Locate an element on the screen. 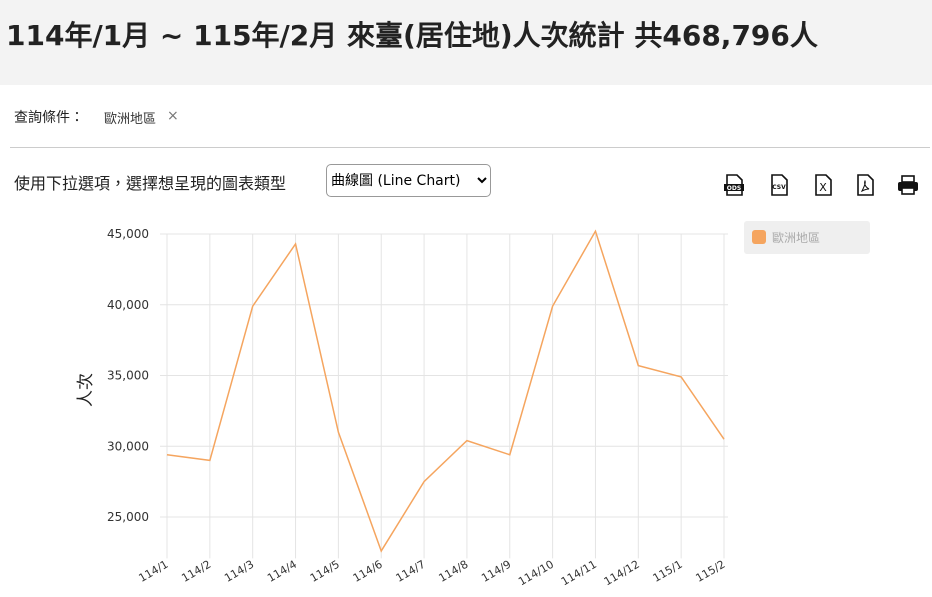  export-ods-icon: ODS is located at coordinates (734, 185).